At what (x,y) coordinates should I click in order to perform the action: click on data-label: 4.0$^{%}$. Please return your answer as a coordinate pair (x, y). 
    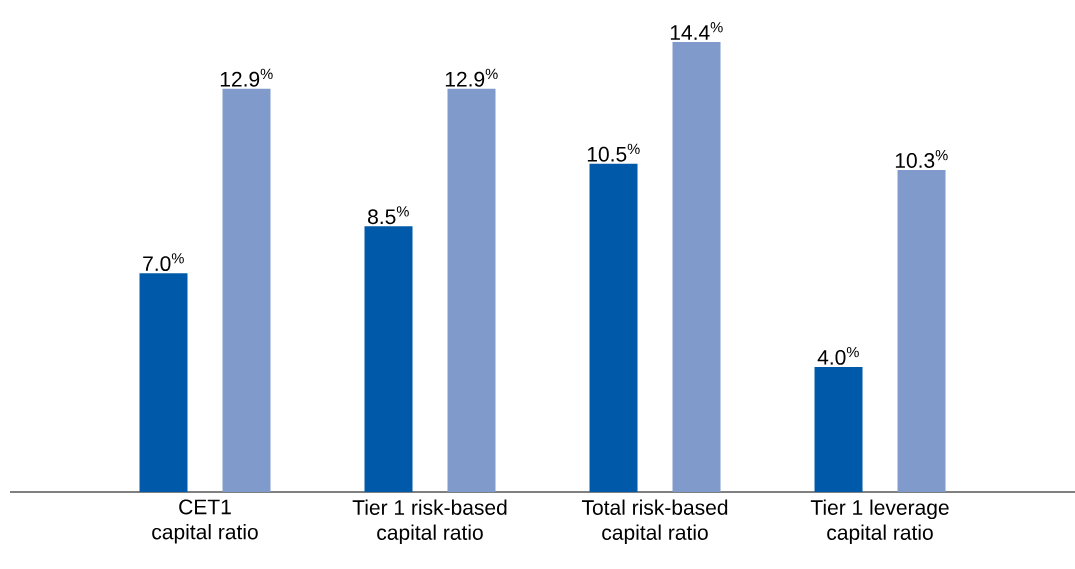
    Looking at the image, I should click on (838, 355).